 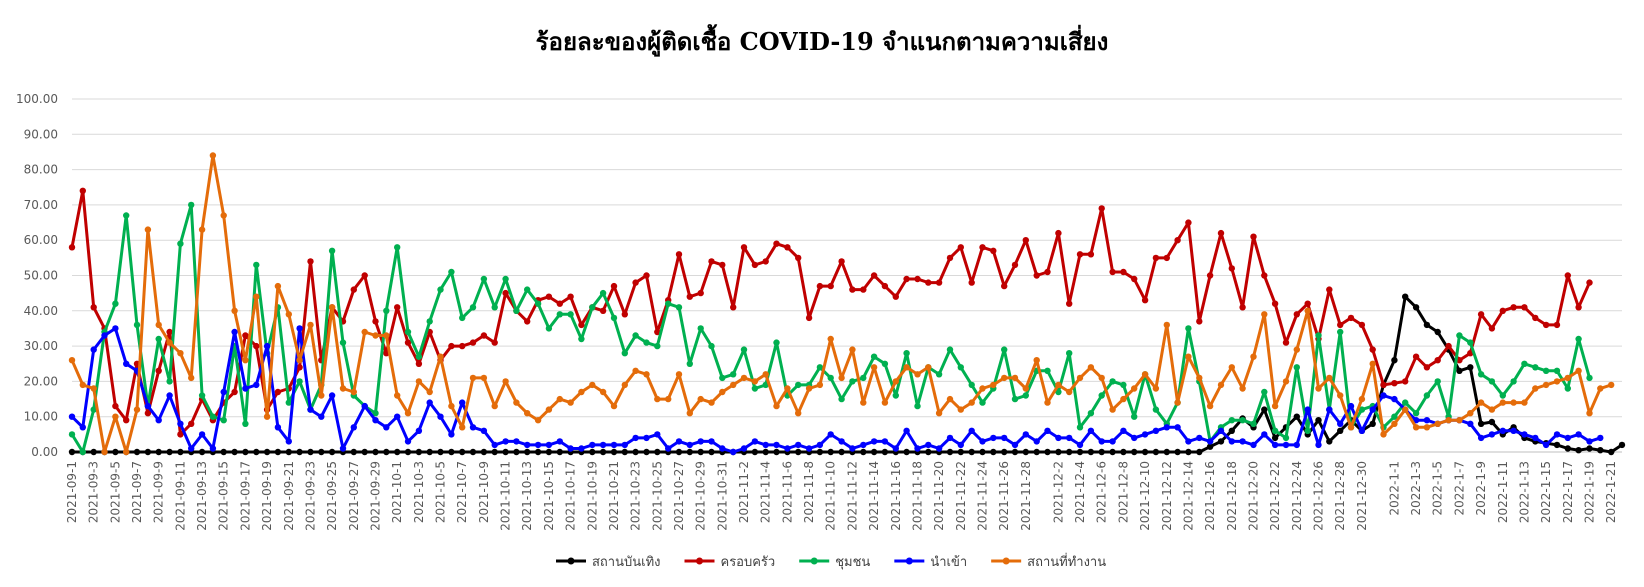 I want to click on x-tick-label: 2022-1-5, so click(x=1438, y=488).